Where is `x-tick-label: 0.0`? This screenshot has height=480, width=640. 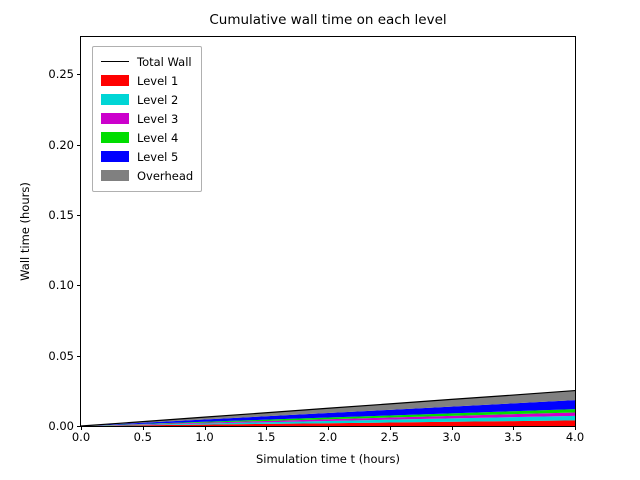
x-tick-label: 0.0 is located at coordinates (81, 437).